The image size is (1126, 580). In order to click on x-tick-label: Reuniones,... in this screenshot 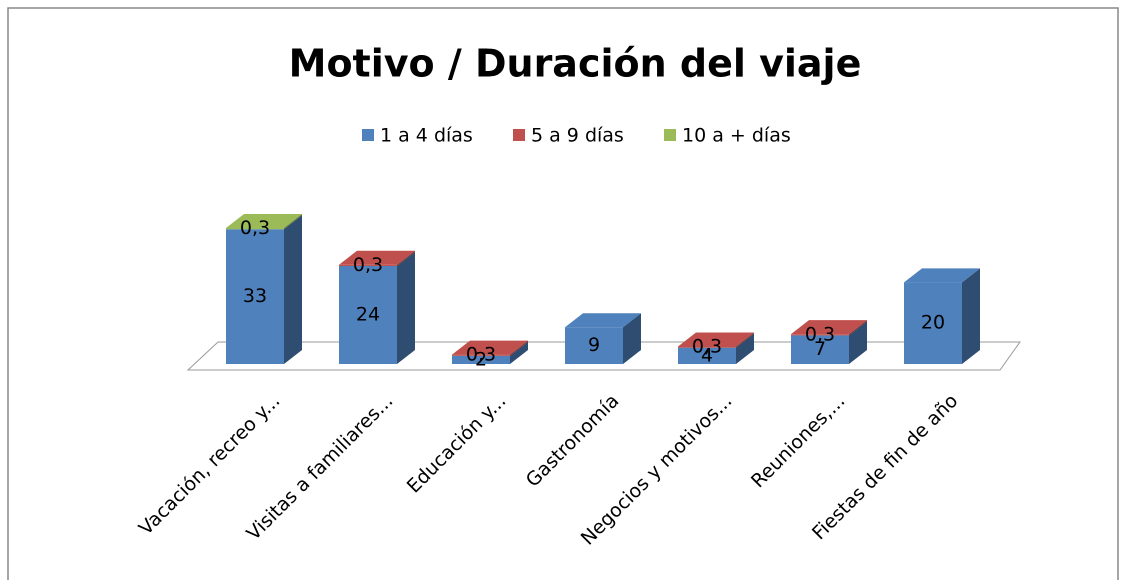, I will do `click(798, 441)`.